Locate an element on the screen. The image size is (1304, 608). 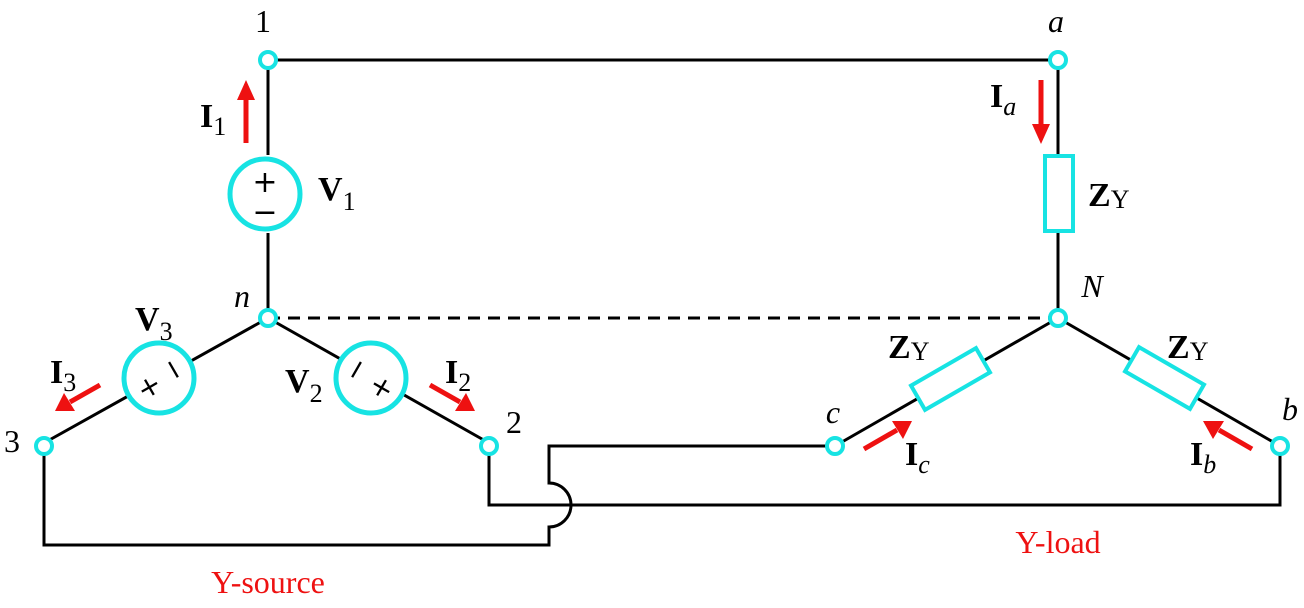
impedance-zc: ZY is located at coordinates (940, 371).